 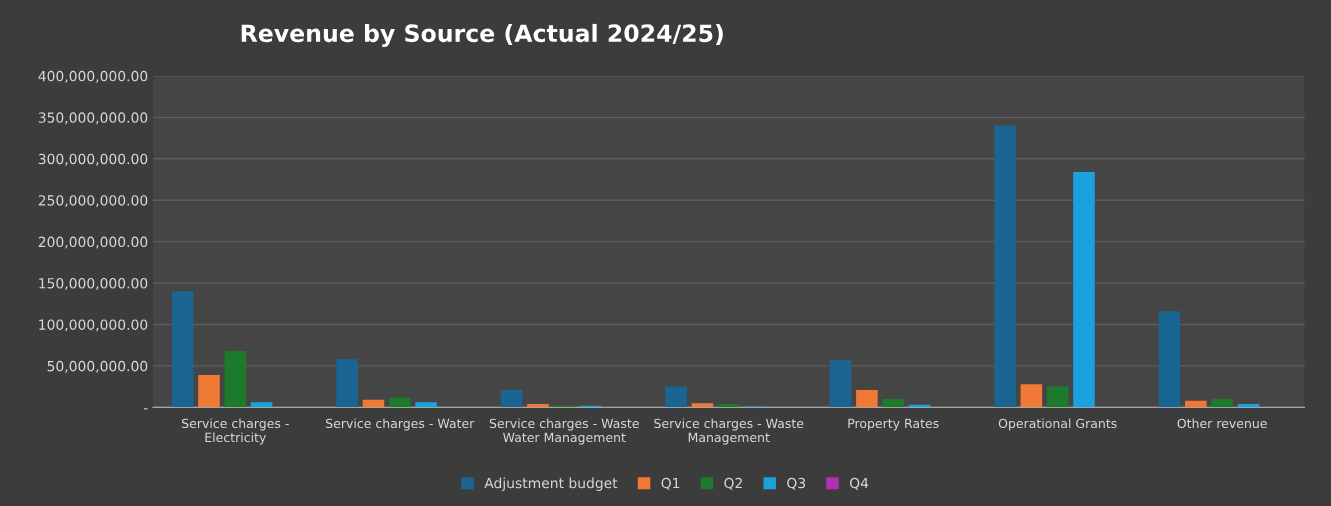 I want to click on y-tick-label: 200,000,000.00, so click(x=93, y=242).